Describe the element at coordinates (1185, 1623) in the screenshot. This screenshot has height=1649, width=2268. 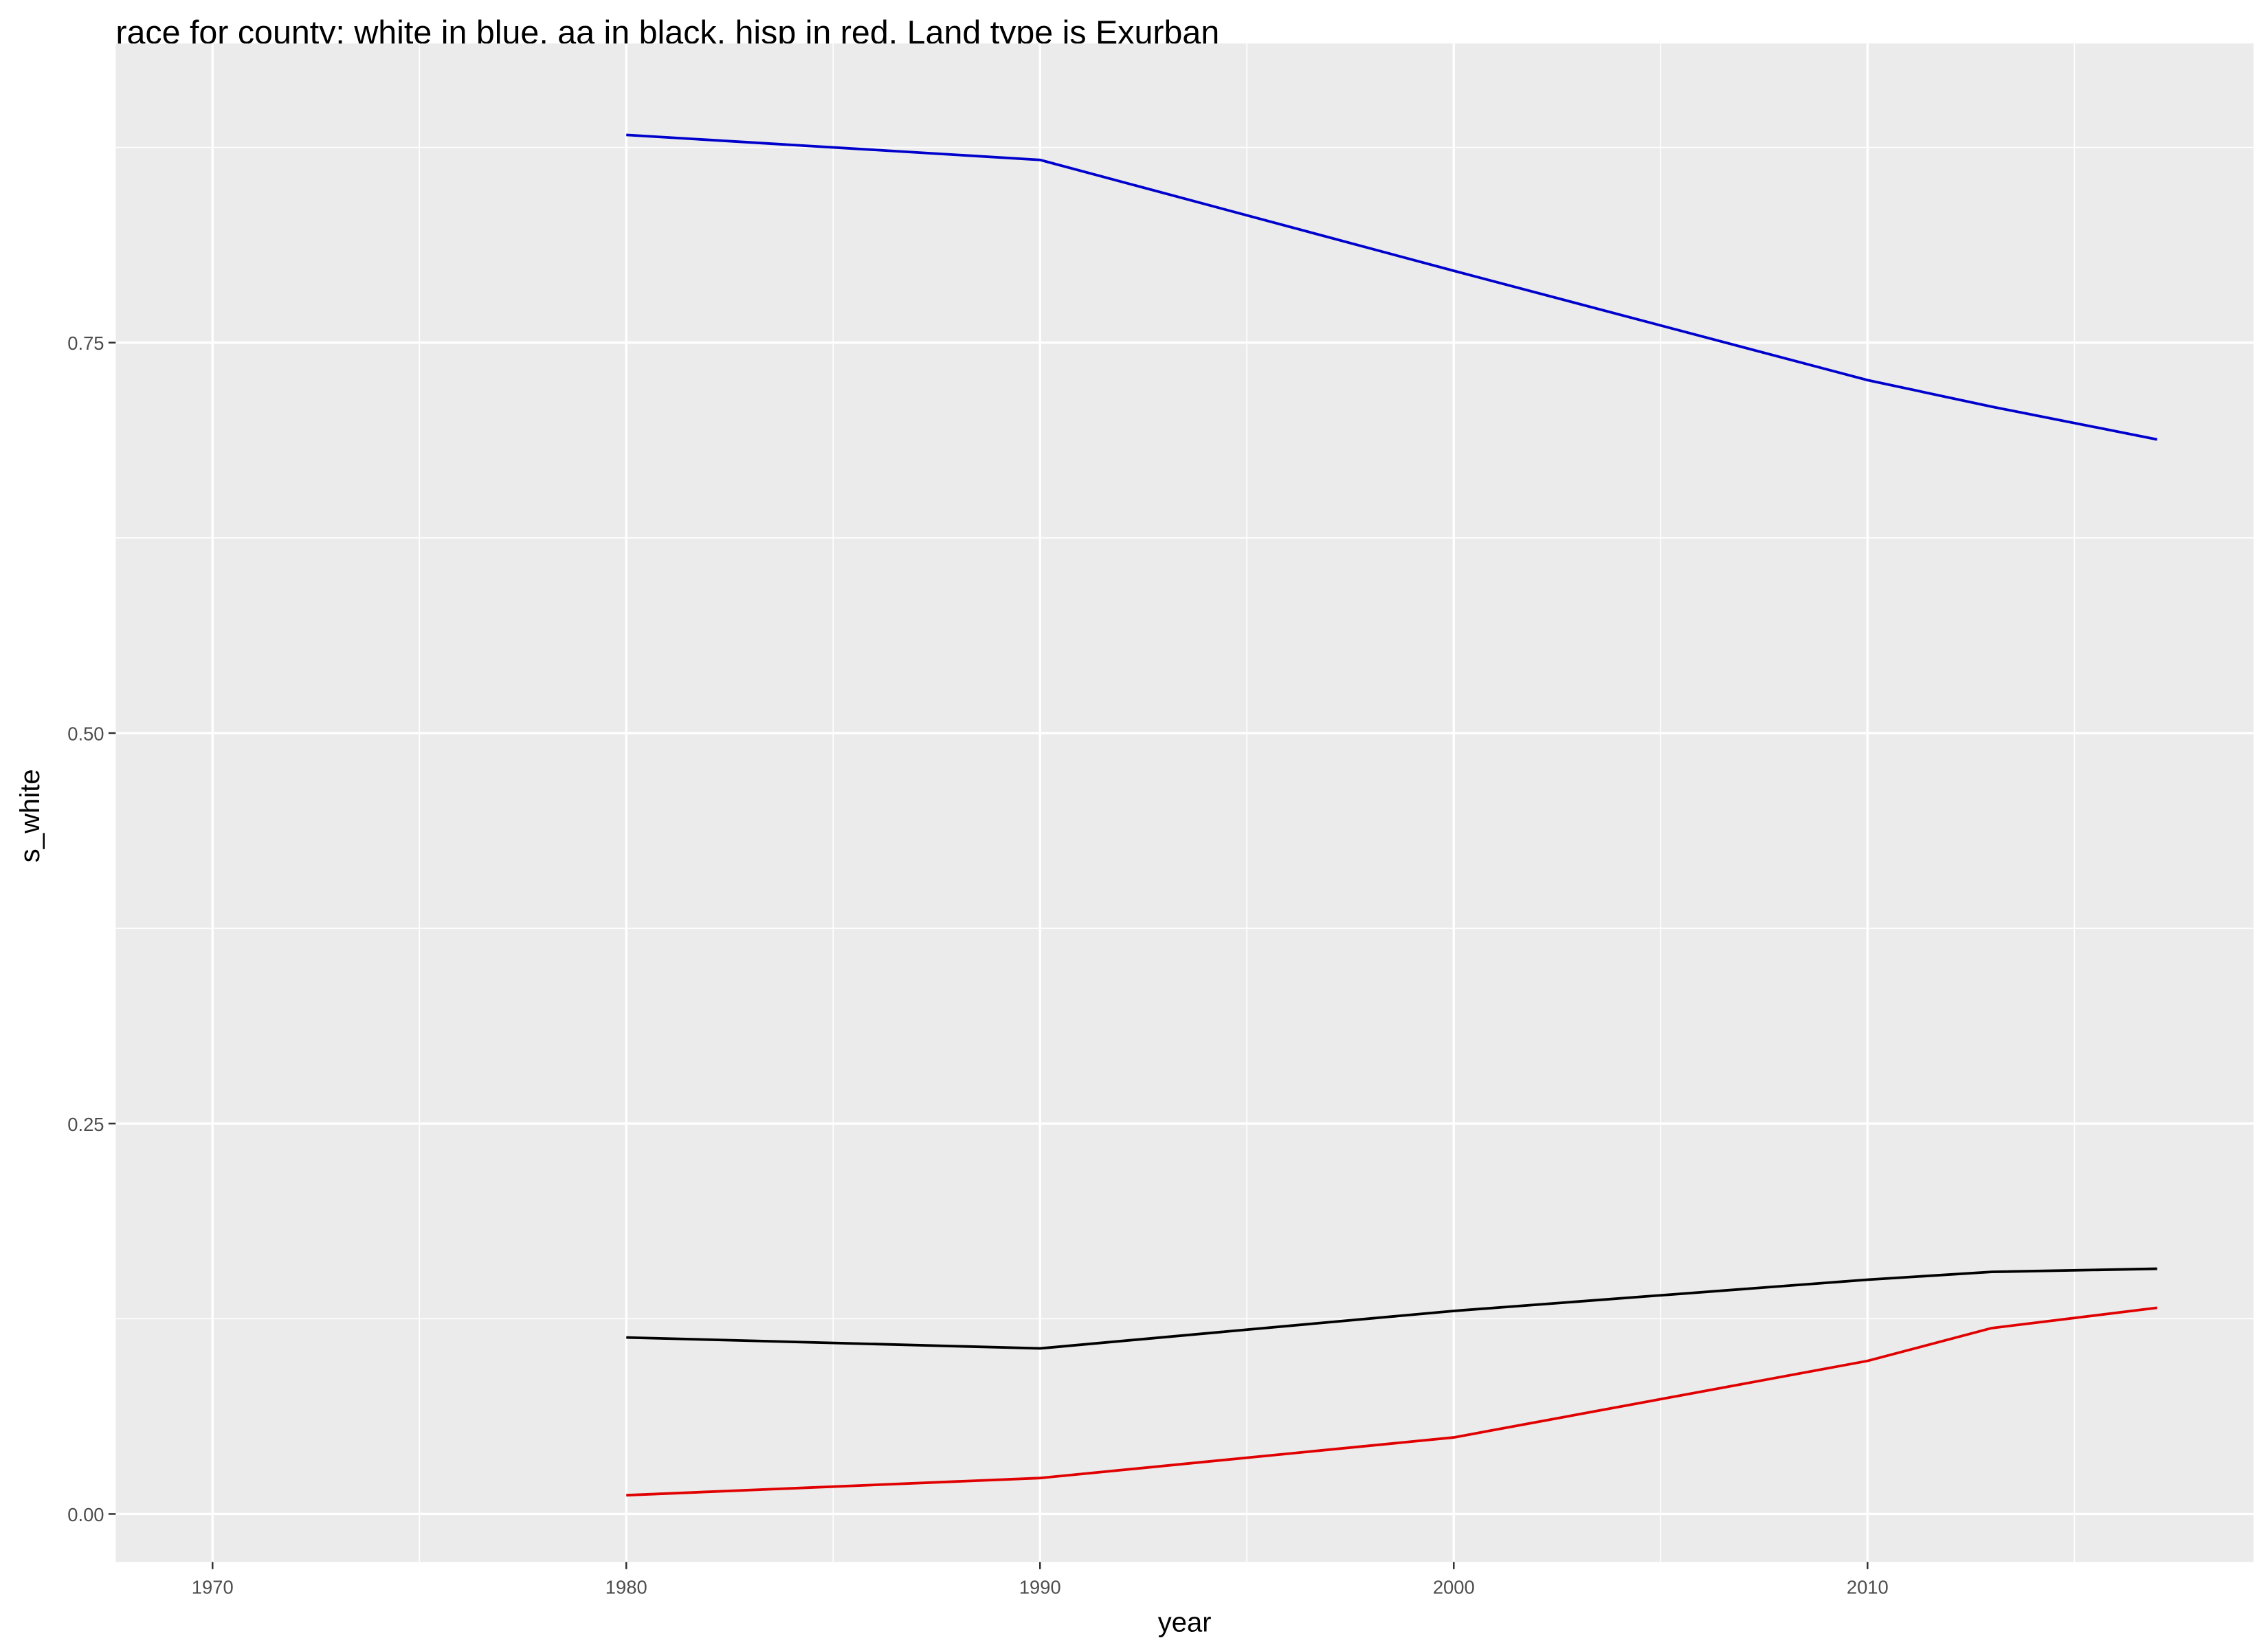
I see `x-axis-title: year` at that location.